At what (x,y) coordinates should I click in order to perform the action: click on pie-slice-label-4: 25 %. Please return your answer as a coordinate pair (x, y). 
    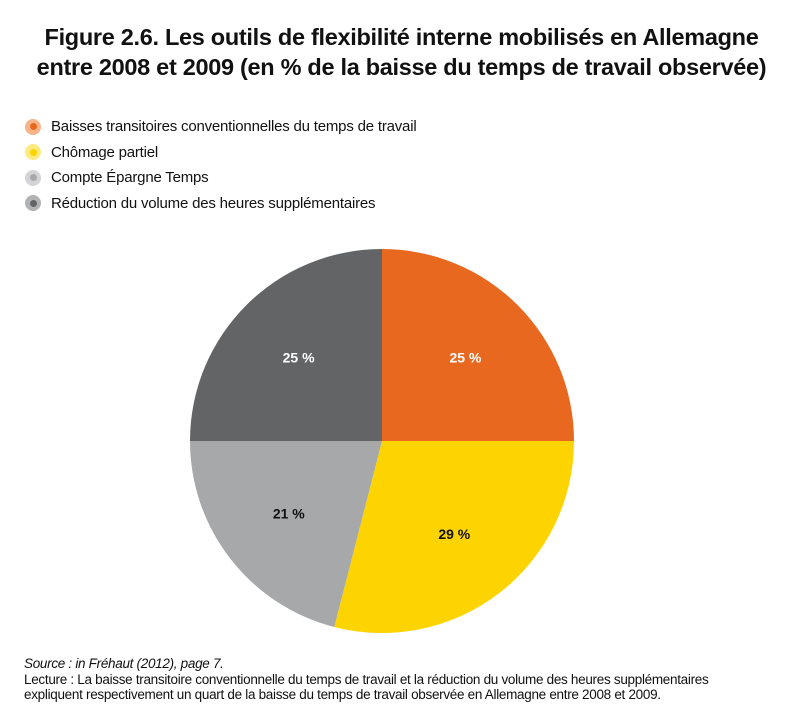
    Looking at the image, I should click on (299, 358).